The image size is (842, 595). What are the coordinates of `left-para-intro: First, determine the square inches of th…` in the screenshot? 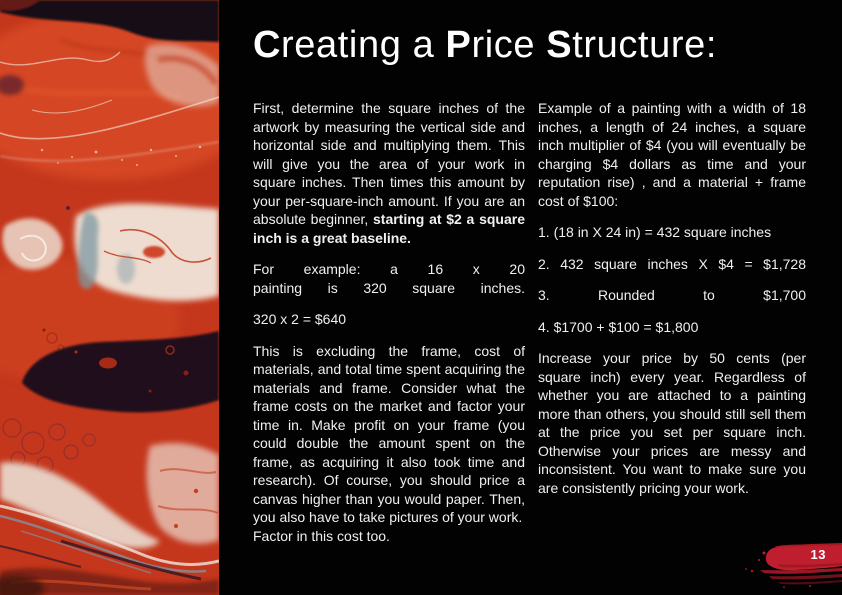 It's located at (389, 173).